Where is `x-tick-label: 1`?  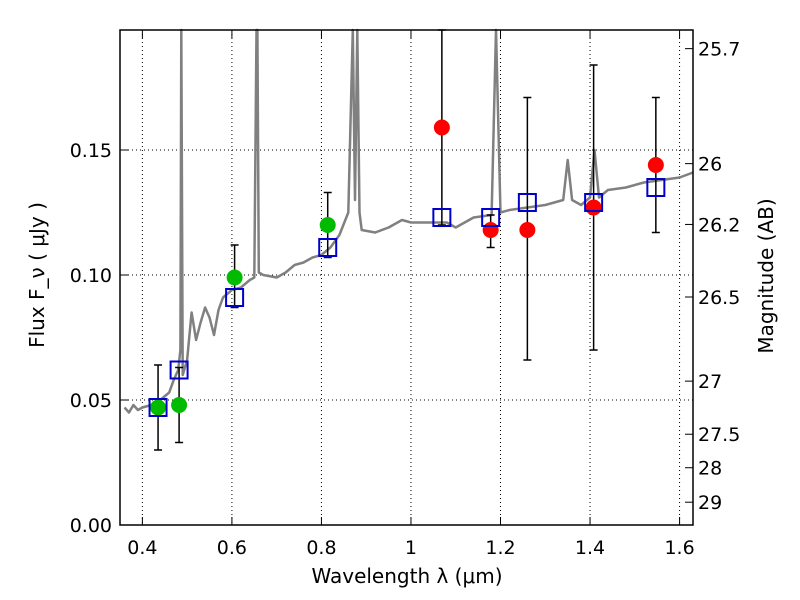 x-tick-label: 1 is located at coordinates (411, 548).